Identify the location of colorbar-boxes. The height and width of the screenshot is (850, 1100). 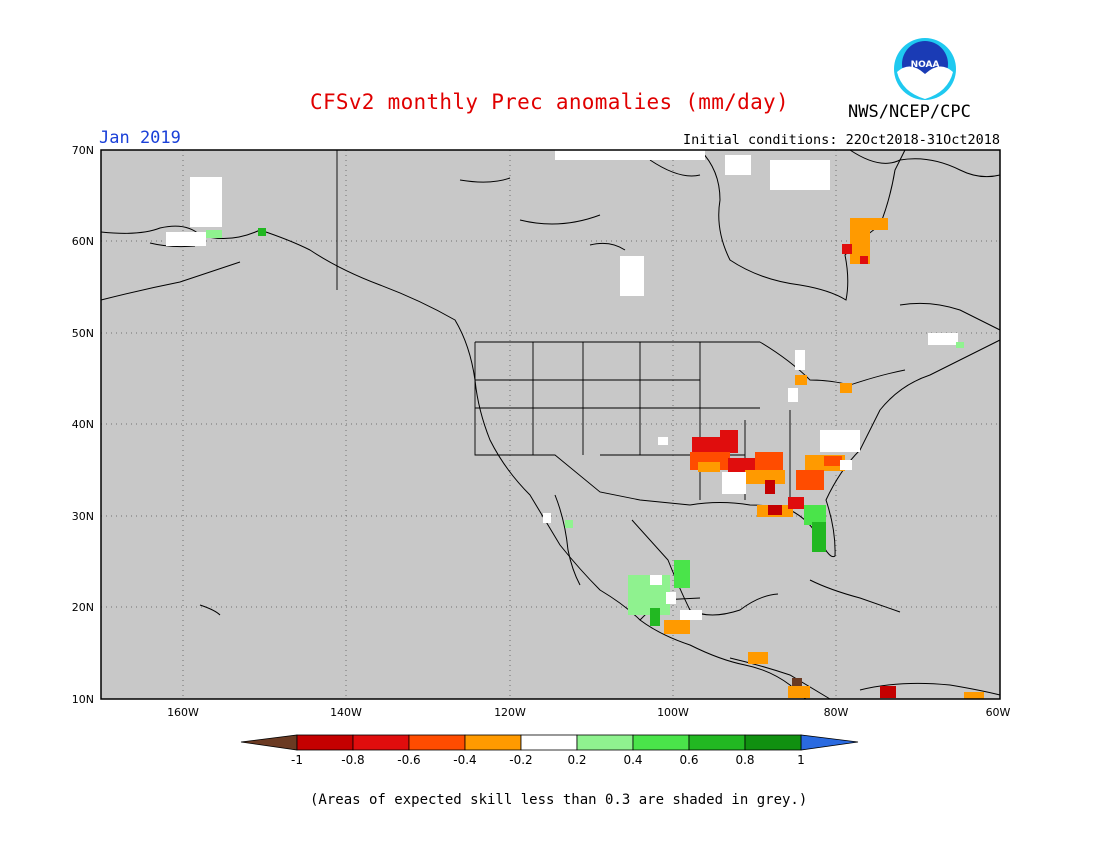
(549, 742).